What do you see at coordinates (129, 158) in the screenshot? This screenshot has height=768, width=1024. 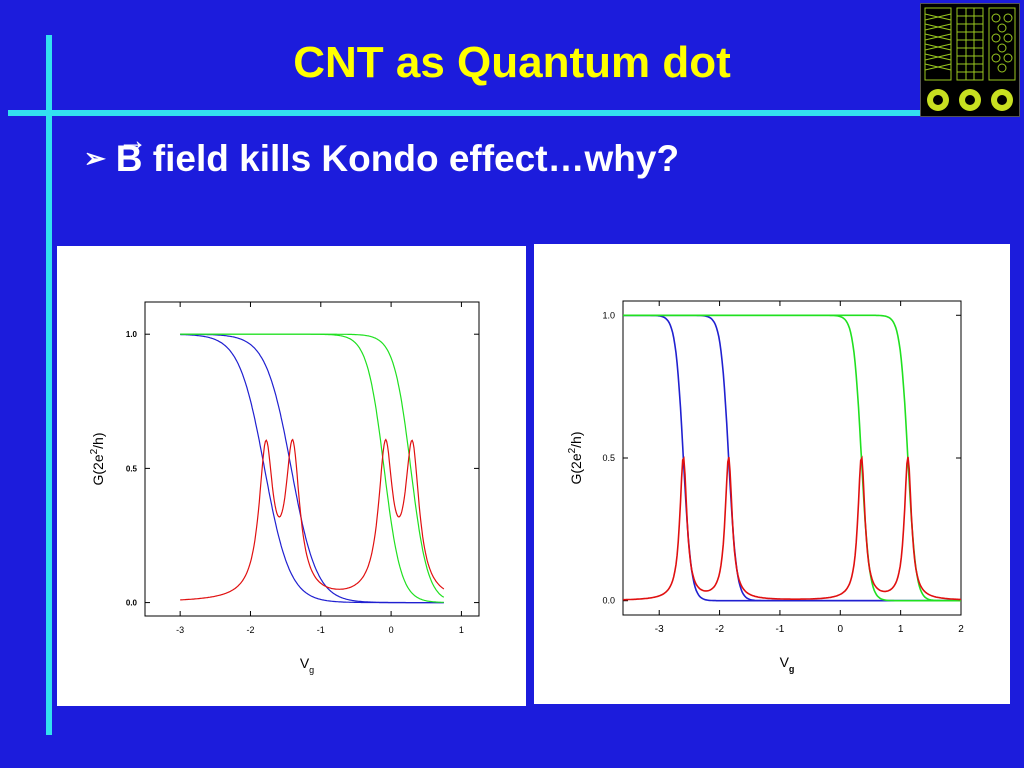 I see `b-letter: B` at bounding box center [129, 158].